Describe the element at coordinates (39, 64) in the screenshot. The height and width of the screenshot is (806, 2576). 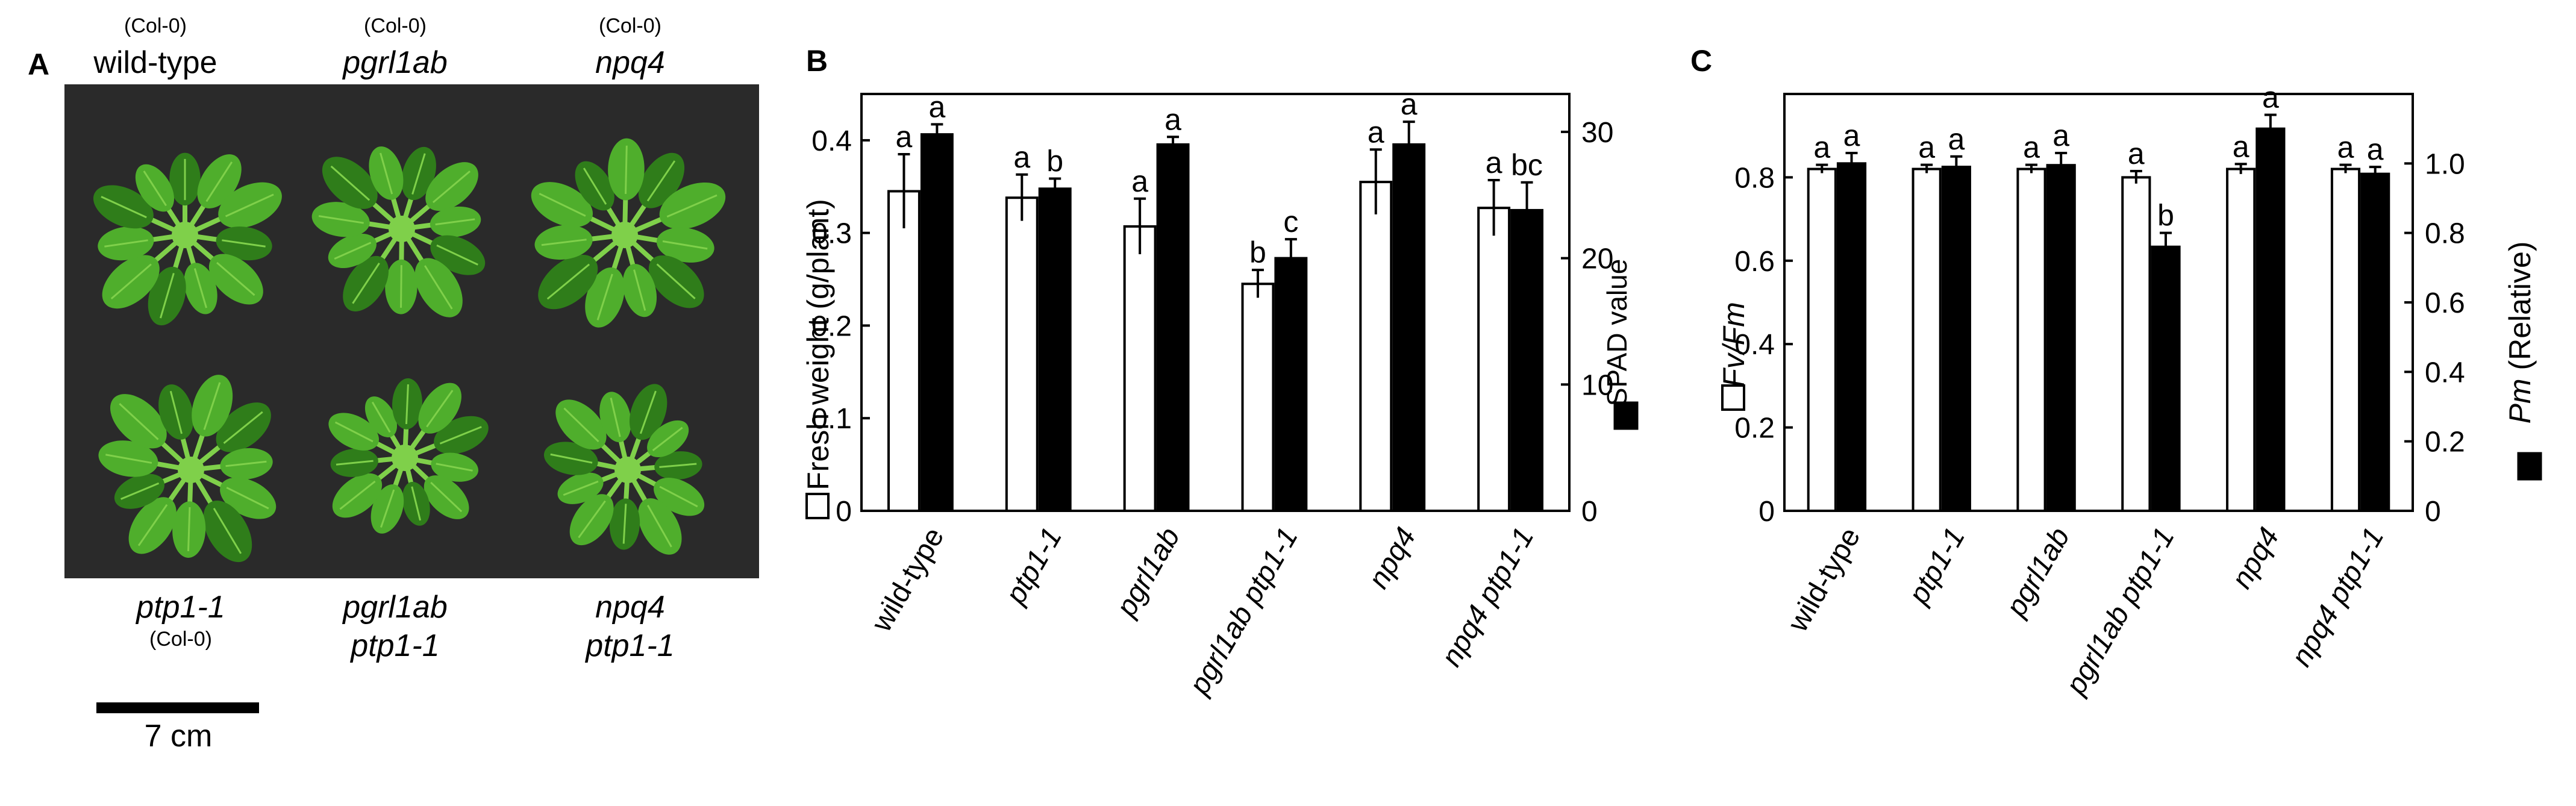
I see `panel-a-letter: A` at that location.